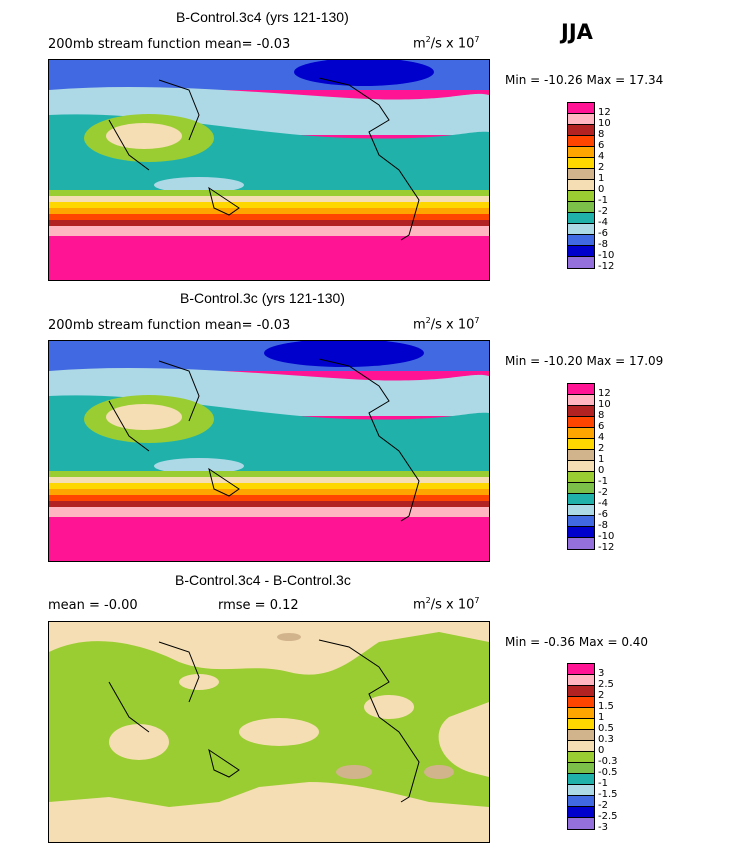 The width and height of the screenshot is (733, 847). What do you see at coordinates (603, 514) in the screenshot?
I see `panel2-colorbar-label: -6` at bounding box center [603, 514].